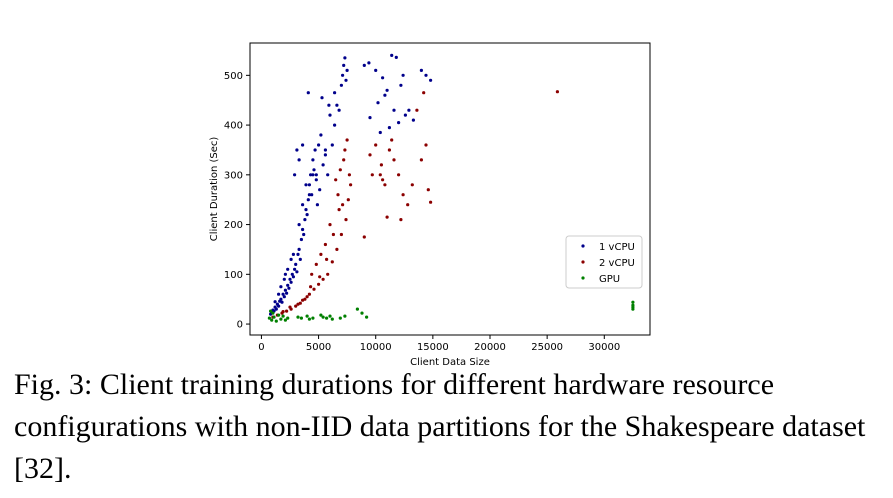  I want to click on series-gpu, so click(451, 311).